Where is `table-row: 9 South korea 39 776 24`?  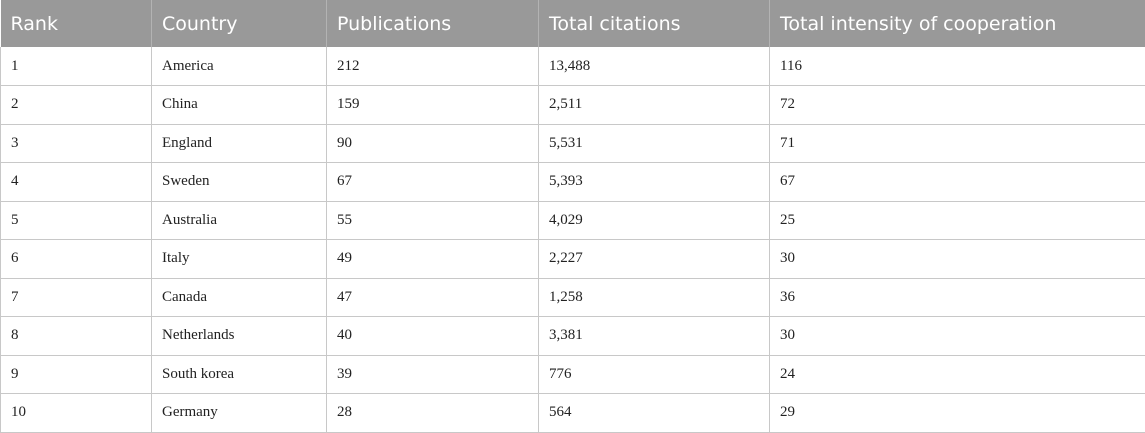 table-row: 9 South korea 39 776 24 is located at coordinates (572, 374).